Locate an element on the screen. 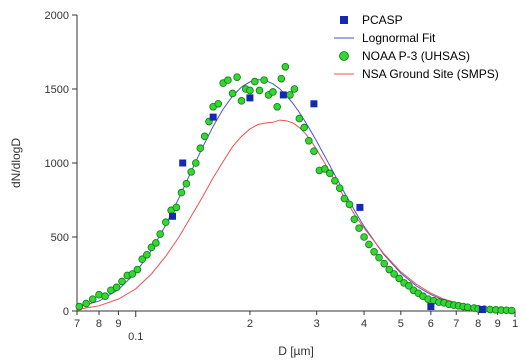 This screenshot has width=525, height=362. legend-label: PCASP is located at coordinates (382, 20).